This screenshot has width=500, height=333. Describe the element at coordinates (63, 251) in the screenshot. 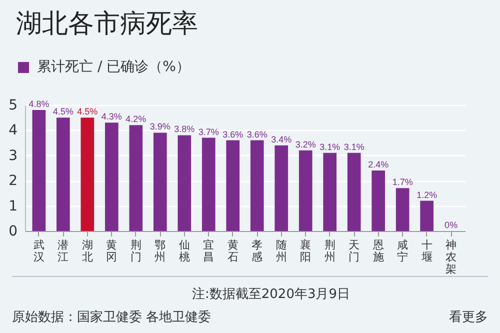

I see `x-tick-label: 潜江` at that location.